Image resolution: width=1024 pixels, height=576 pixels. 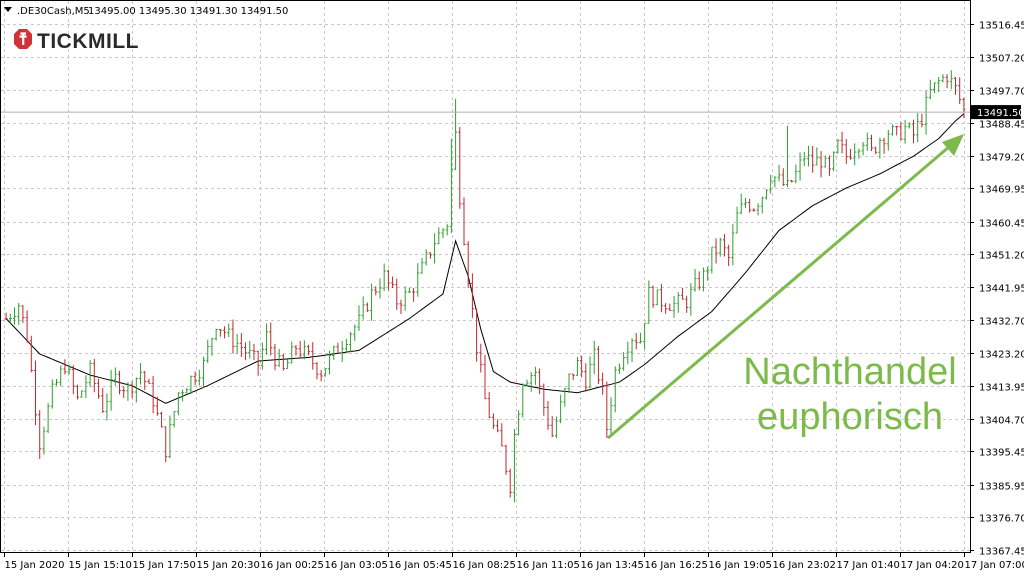 What do you see at coordinates (1001, 158) in the screenshot?
I see `y-tick-label: 13479.20` at bounding box center [1001, 158].